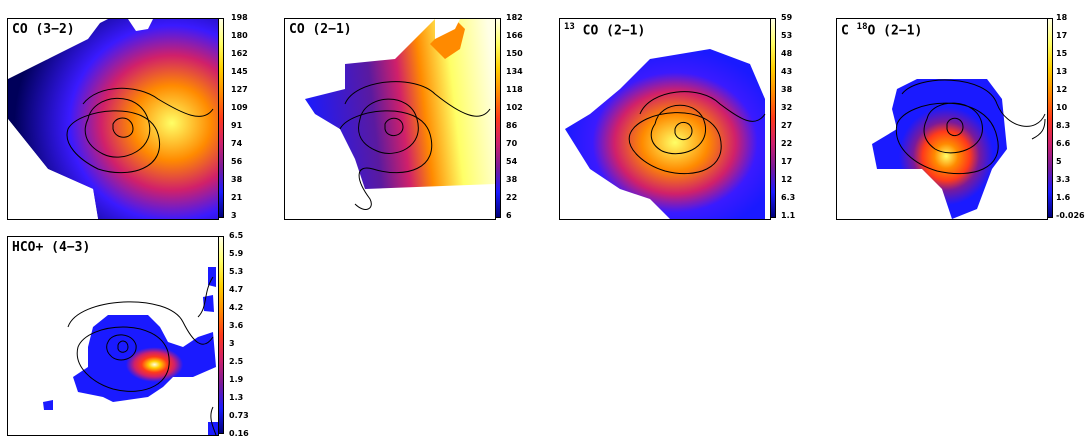 The image size is (1088, 441). Describe the element at coordinates (512, 143) in the screenshot. I see `tick-label: 70` at that location.